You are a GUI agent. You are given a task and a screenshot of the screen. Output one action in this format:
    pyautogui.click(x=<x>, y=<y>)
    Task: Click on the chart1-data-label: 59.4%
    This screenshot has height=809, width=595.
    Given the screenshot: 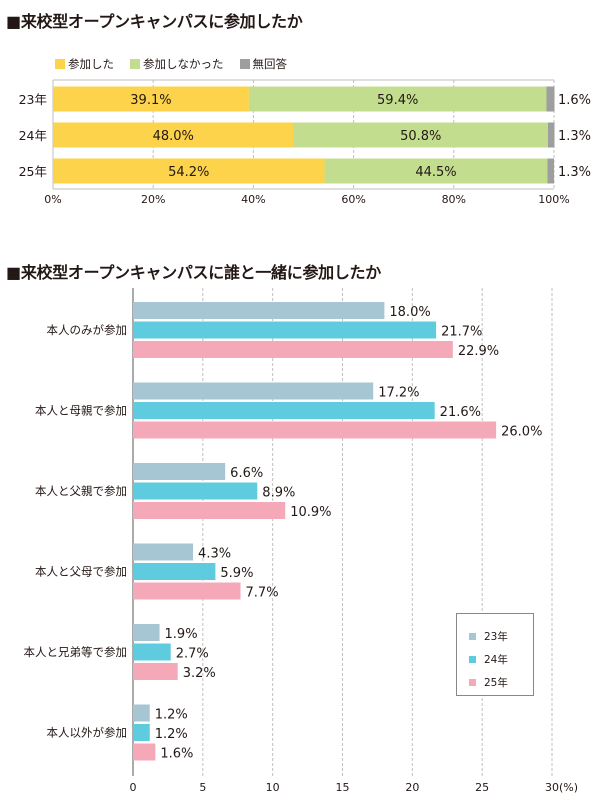 What is the action you would take?
    pyautogui.click(x=397, y=100)
    